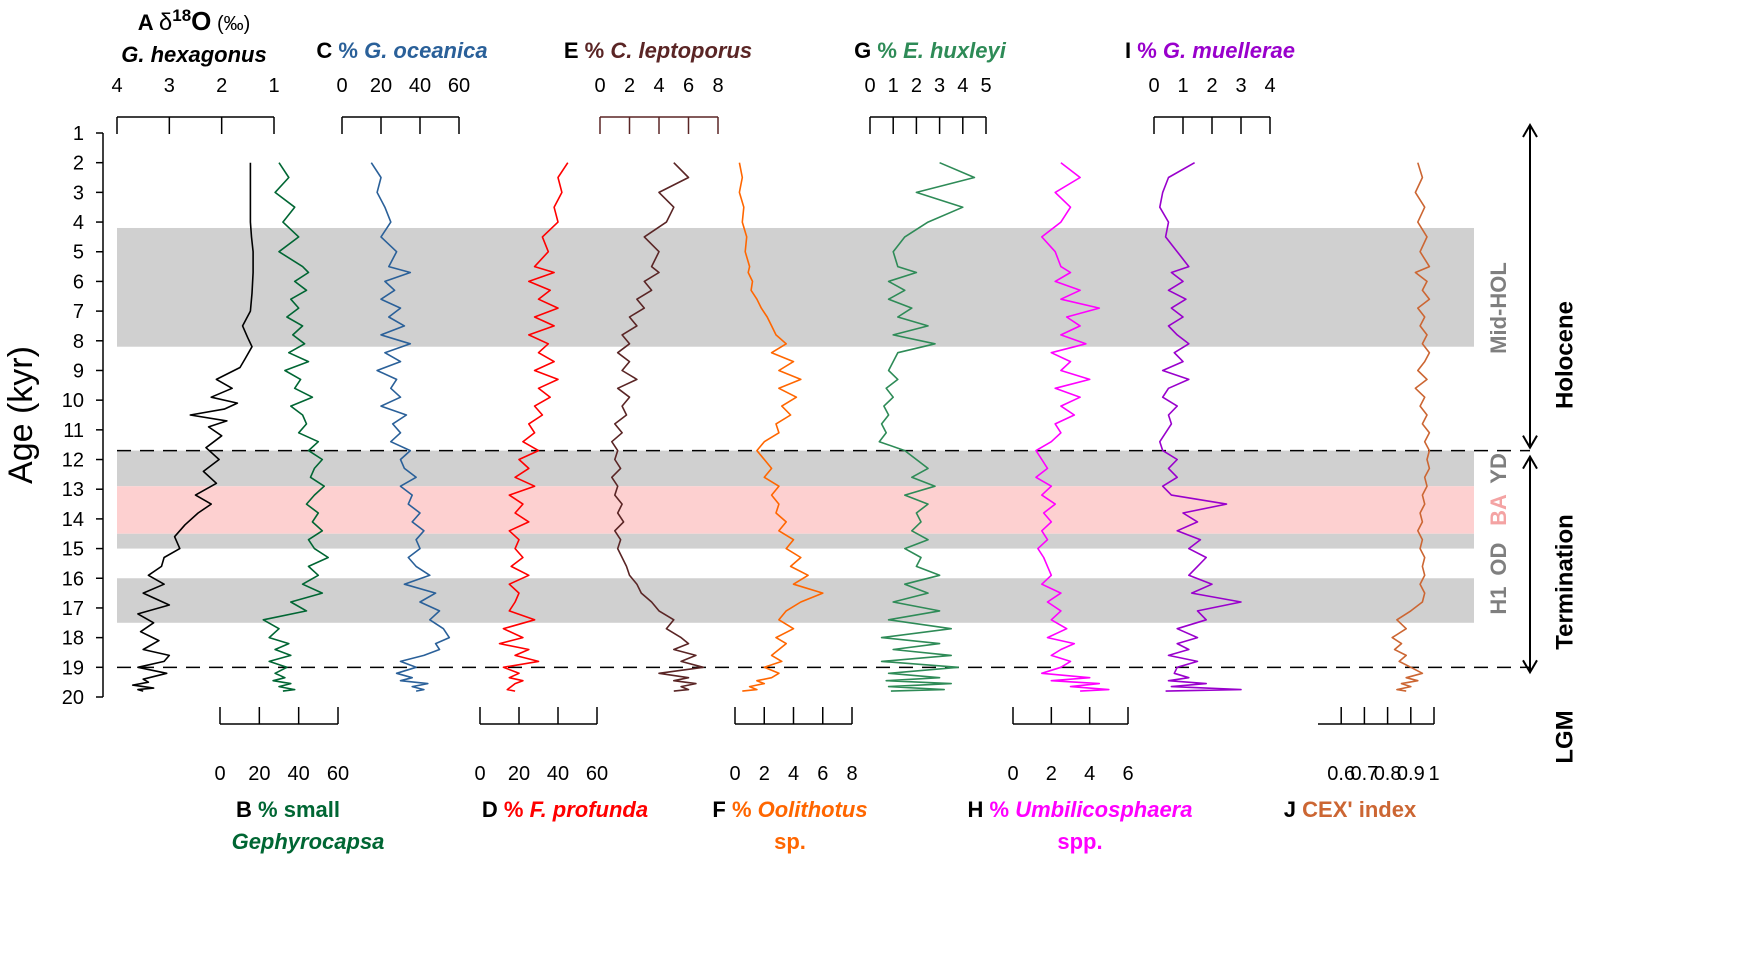 Image resolution: width=1758 pixels, height=957 pixels. I want to click on age-tick-label: 14, so click(73, 520).